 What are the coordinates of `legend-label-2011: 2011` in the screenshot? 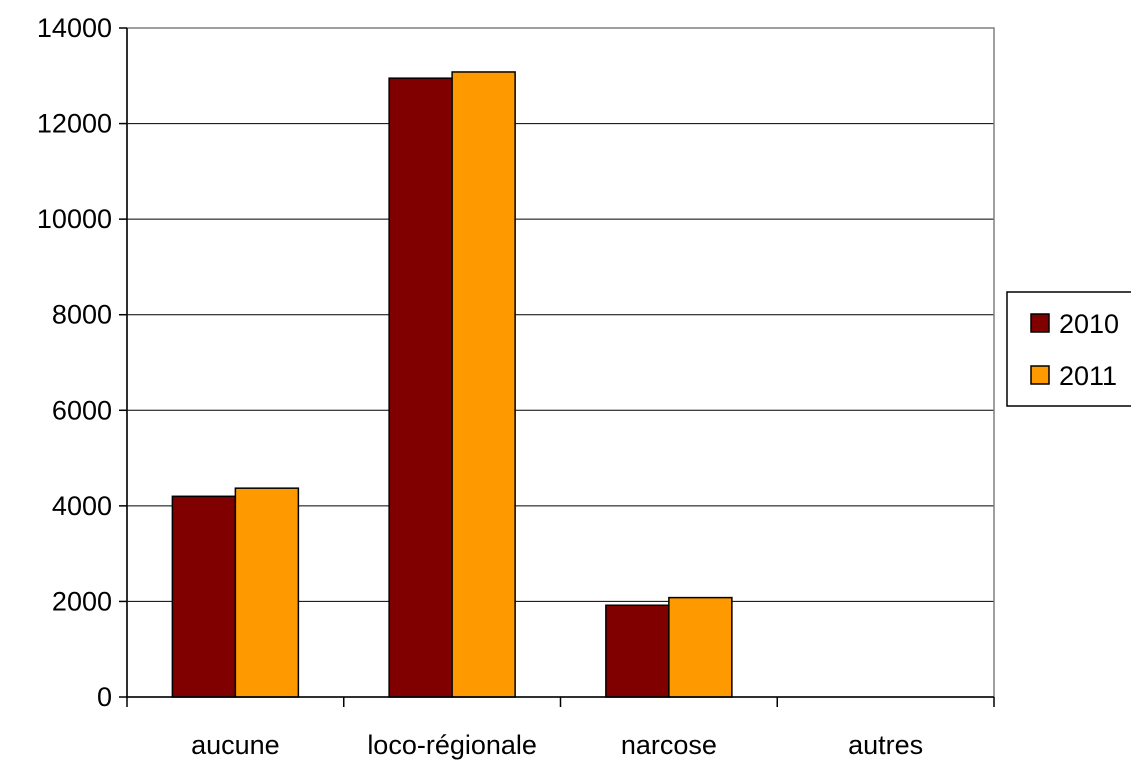 It's located at (1088, 376).